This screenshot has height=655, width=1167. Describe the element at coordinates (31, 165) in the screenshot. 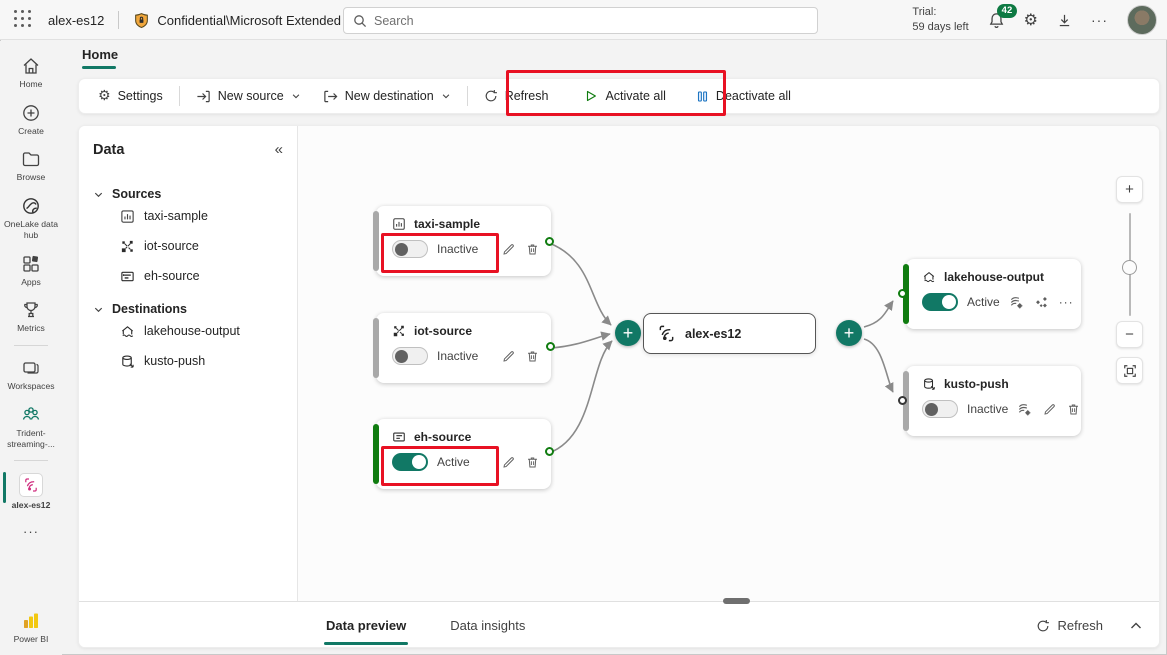

I see `sidebar-item-browse: Browse` at that location.